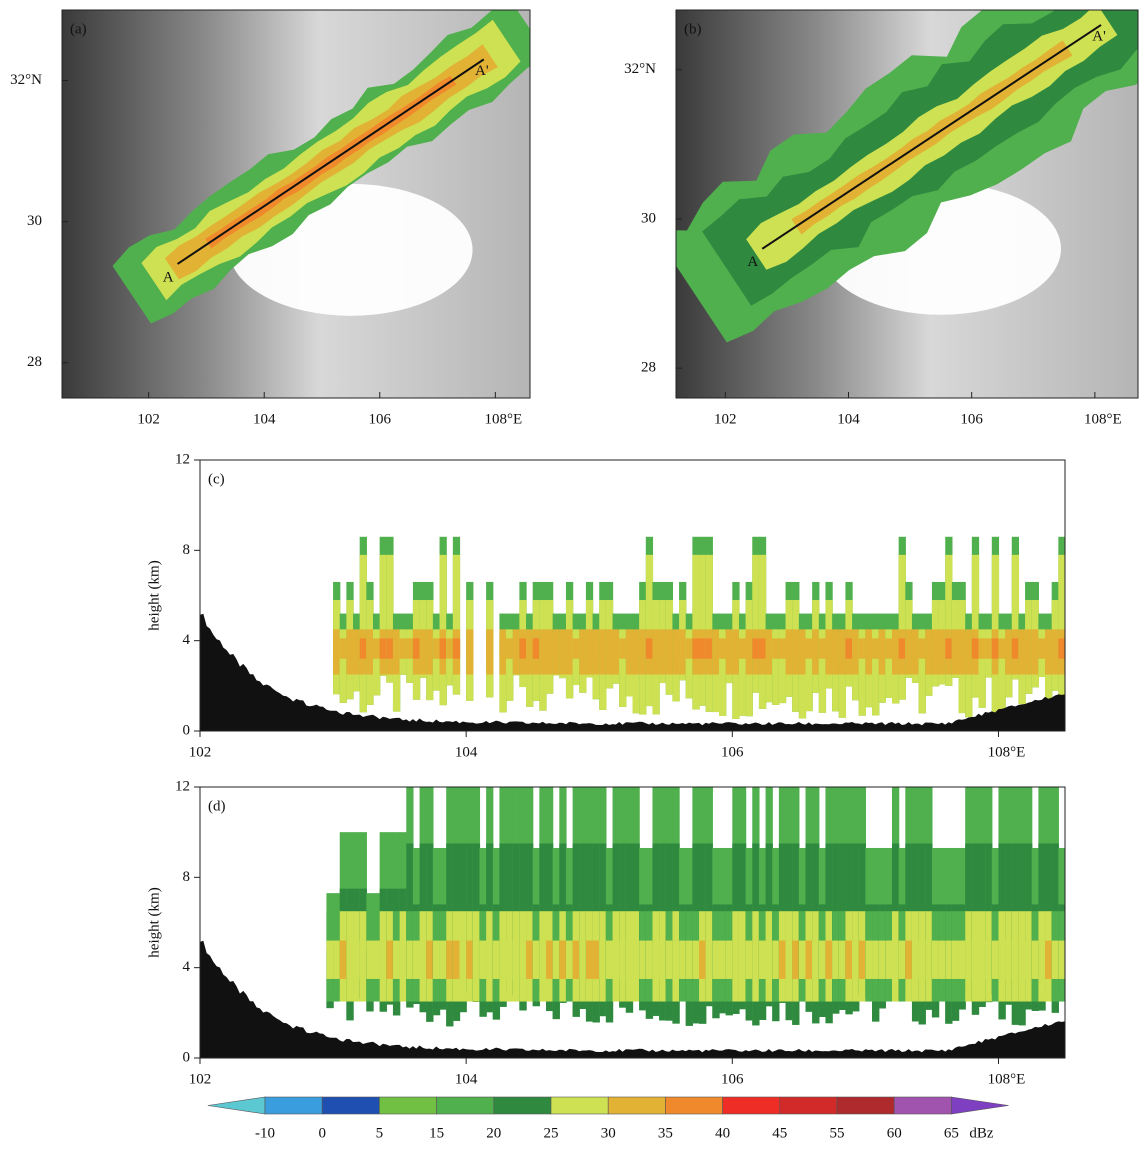 The height and width of the screenshot is (1149, 1140). What do you see at coordinates (380, 1133) in the screenshot?
I see `colorbar-label: 5` at bounding box center [380, 1133].